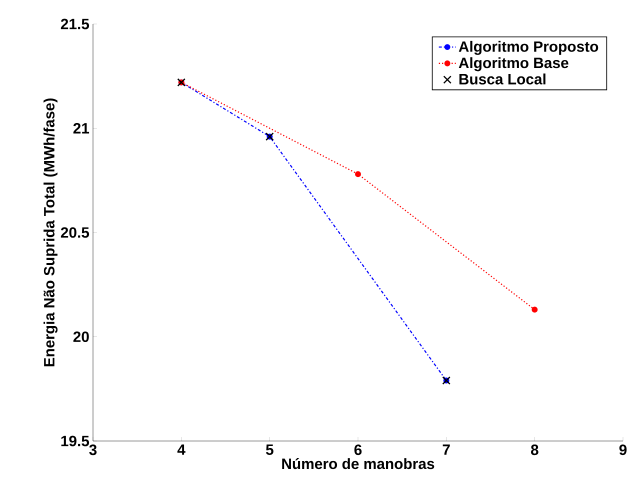 The height and width of the screenshot is (494, 627). Describe the element at coordinates (81, 336) in the screenshot. I see `y-tick-label: 20` at that location.